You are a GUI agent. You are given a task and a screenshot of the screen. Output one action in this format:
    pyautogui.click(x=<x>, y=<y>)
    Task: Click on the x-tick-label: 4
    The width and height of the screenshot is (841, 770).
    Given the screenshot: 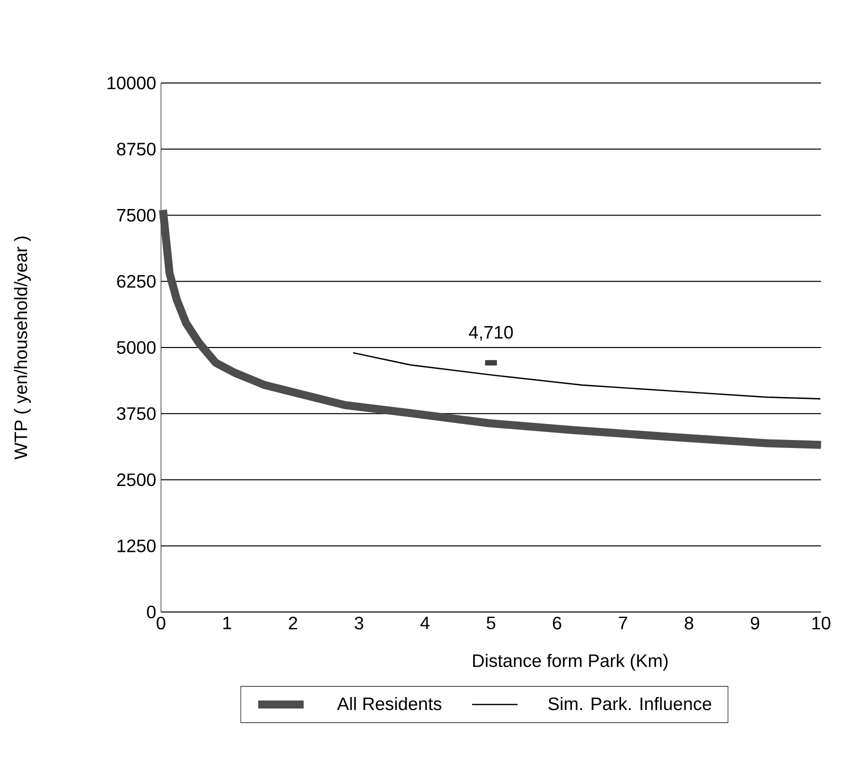 What is the action you would take?
    pyautogui.click(x=425, y=623)
    